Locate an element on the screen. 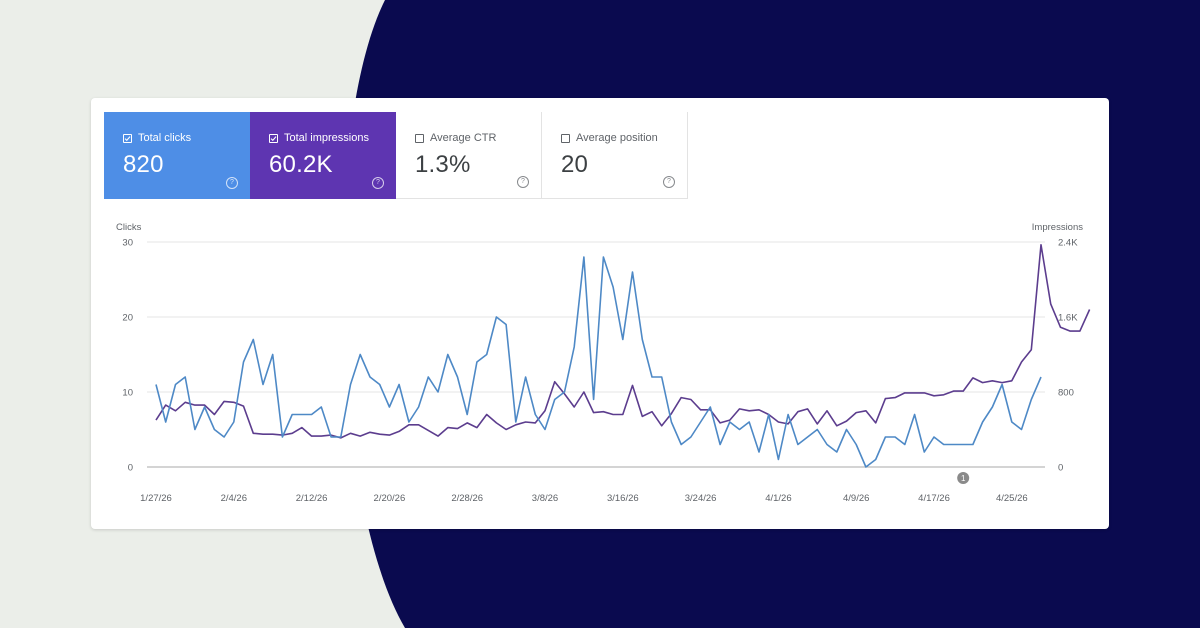 Image resolution: width=1200 pixels, height=628 pixels. x-tick-label: 3/16/26 is located at coordinates (623, 498).